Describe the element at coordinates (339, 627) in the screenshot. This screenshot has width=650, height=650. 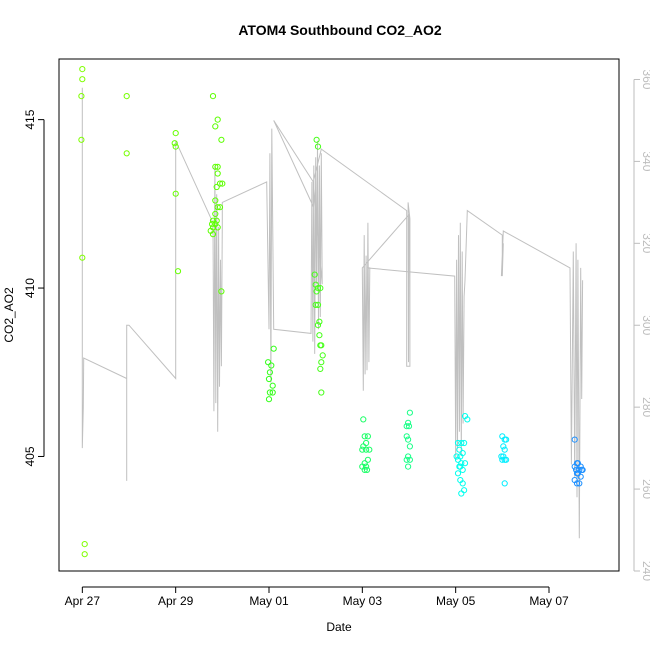
I see `x-axis-label: Date` at that location.